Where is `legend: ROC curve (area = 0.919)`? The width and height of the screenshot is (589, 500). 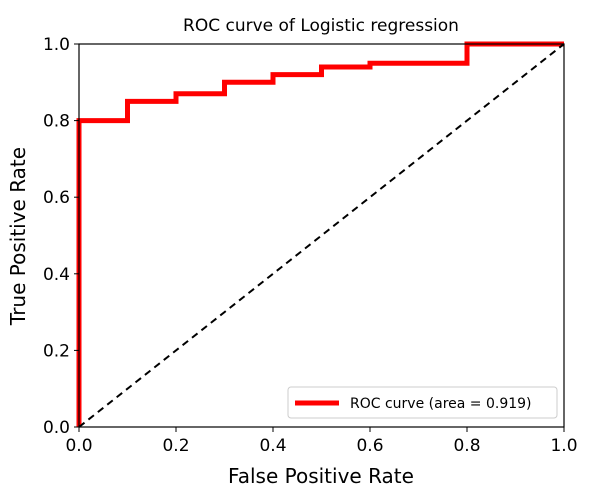 legend: ROC curve (area = 0.919) is located at coordinates (422, 402).